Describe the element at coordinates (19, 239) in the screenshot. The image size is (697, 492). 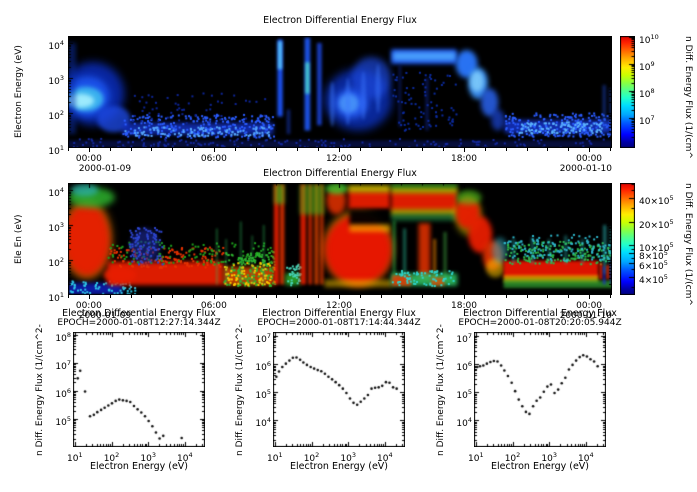
I see `y-axis-label: Ele En (eV)` at that location.